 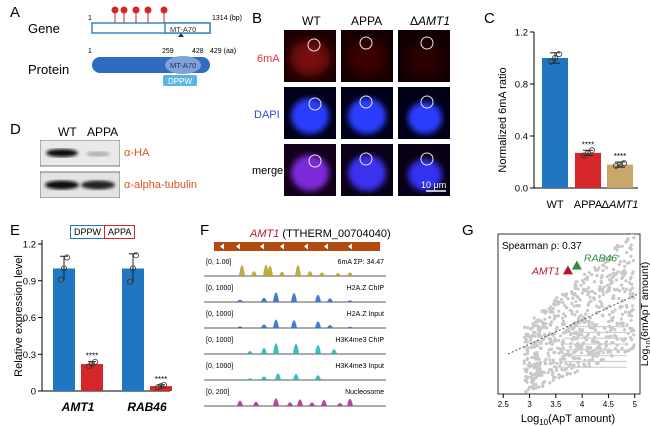 What do you see at coordinates (588, 144) in the screenshot?
I see `chart-c-significance: ****` at bounding box center [588, 144].